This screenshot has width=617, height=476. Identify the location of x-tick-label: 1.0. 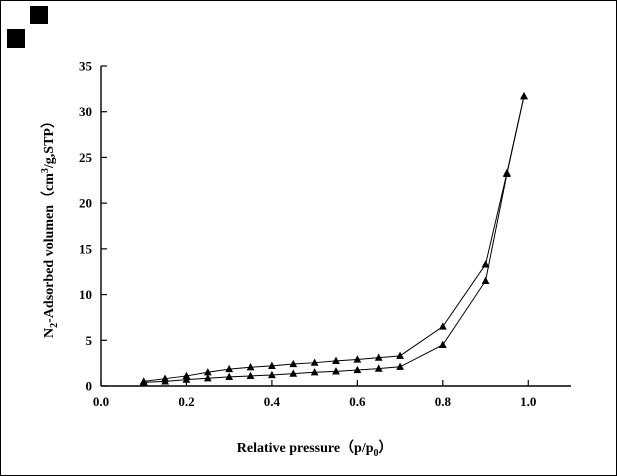
(528, 401).